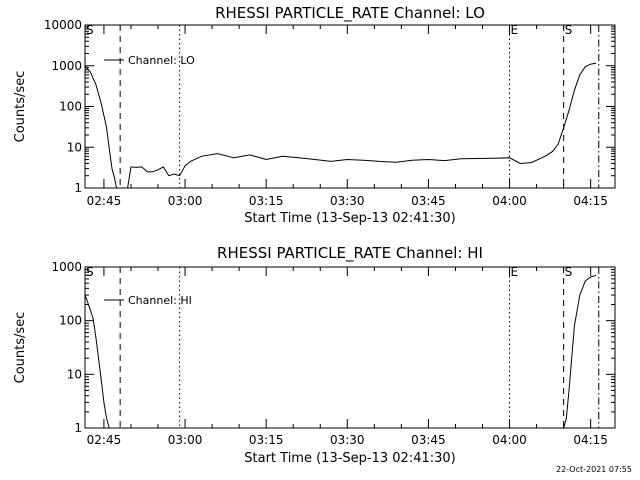  Describe the element at coordinates (428, 201) in the screenshot. I see `panel-1-x-tick-label: 03:45` at that location.